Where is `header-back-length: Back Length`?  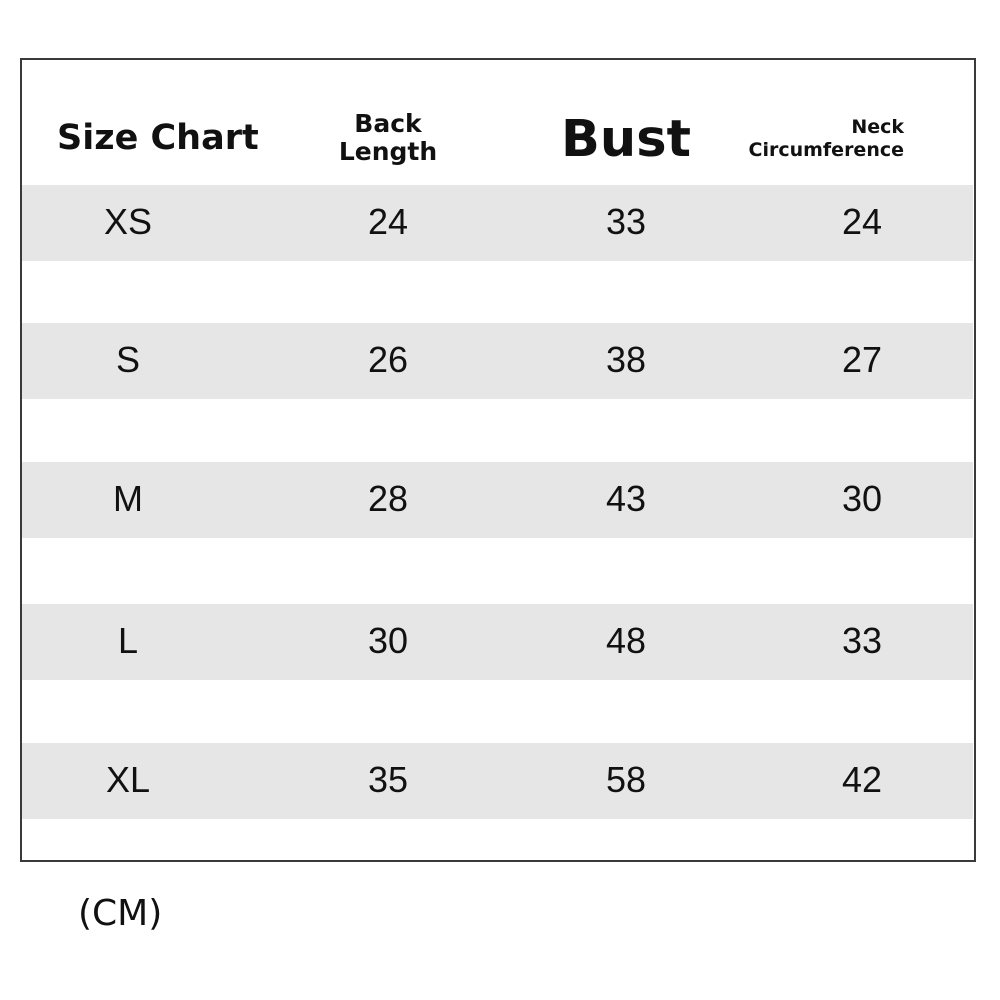 header-back-length: Back Length is located at coordinates (388, 138).